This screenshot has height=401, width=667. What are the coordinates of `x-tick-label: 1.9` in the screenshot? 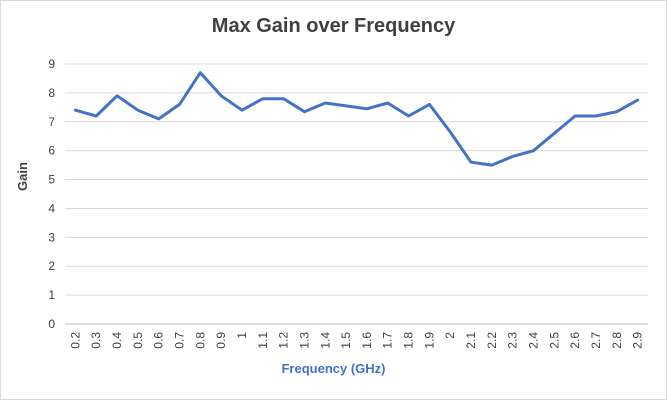 It's located at (429, 340).